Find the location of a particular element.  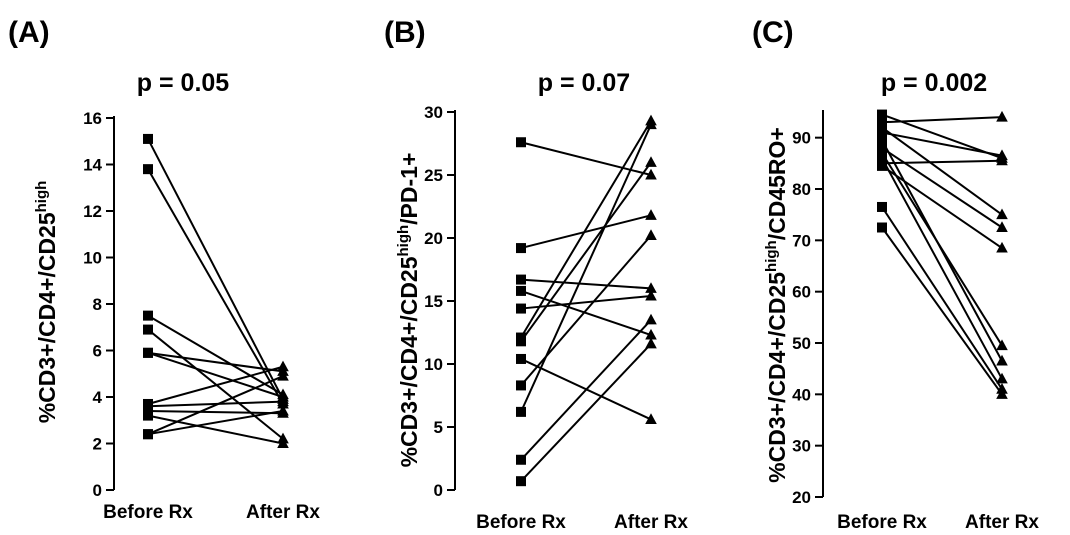

panel-c-y-tick-label: 30 is located at coordinates (801, 446).